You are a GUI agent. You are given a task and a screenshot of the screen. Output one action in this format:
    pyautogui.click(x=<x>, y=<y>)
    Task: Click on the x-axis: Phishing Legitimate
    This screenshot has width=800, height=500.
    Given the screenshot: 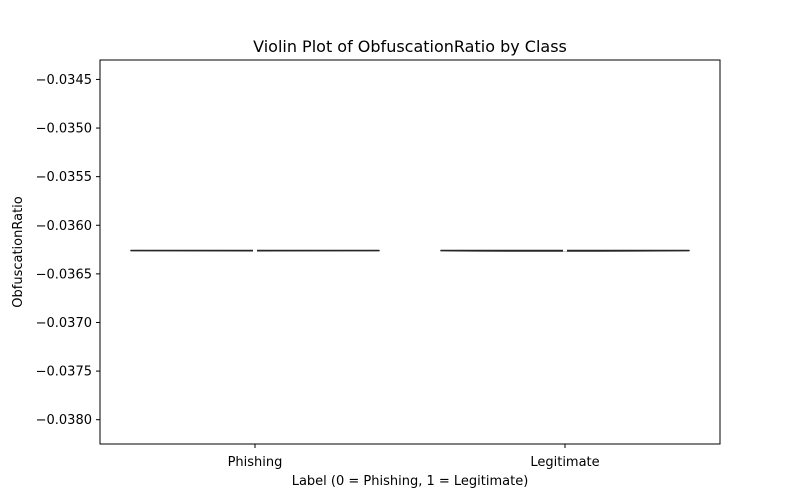 What is the action you would take?
    pyautogui.click(x=414, y=457)
    